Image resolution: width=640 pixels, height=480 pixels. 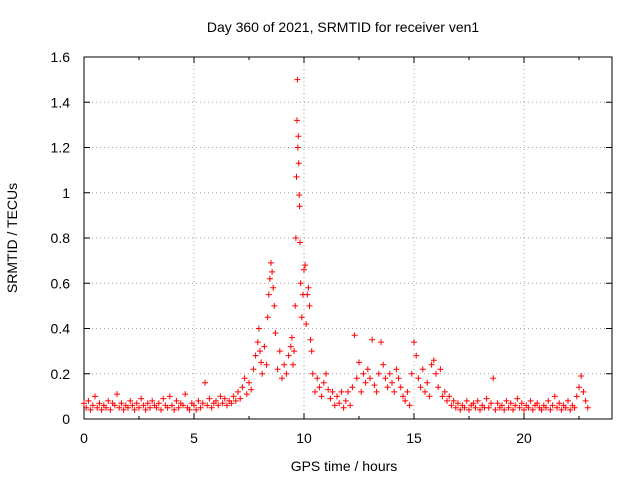 What do you see at coordinates (61, 374) in the screenshot?
I see `y-tick-label: 0.2` at bounding box center [61, 374].